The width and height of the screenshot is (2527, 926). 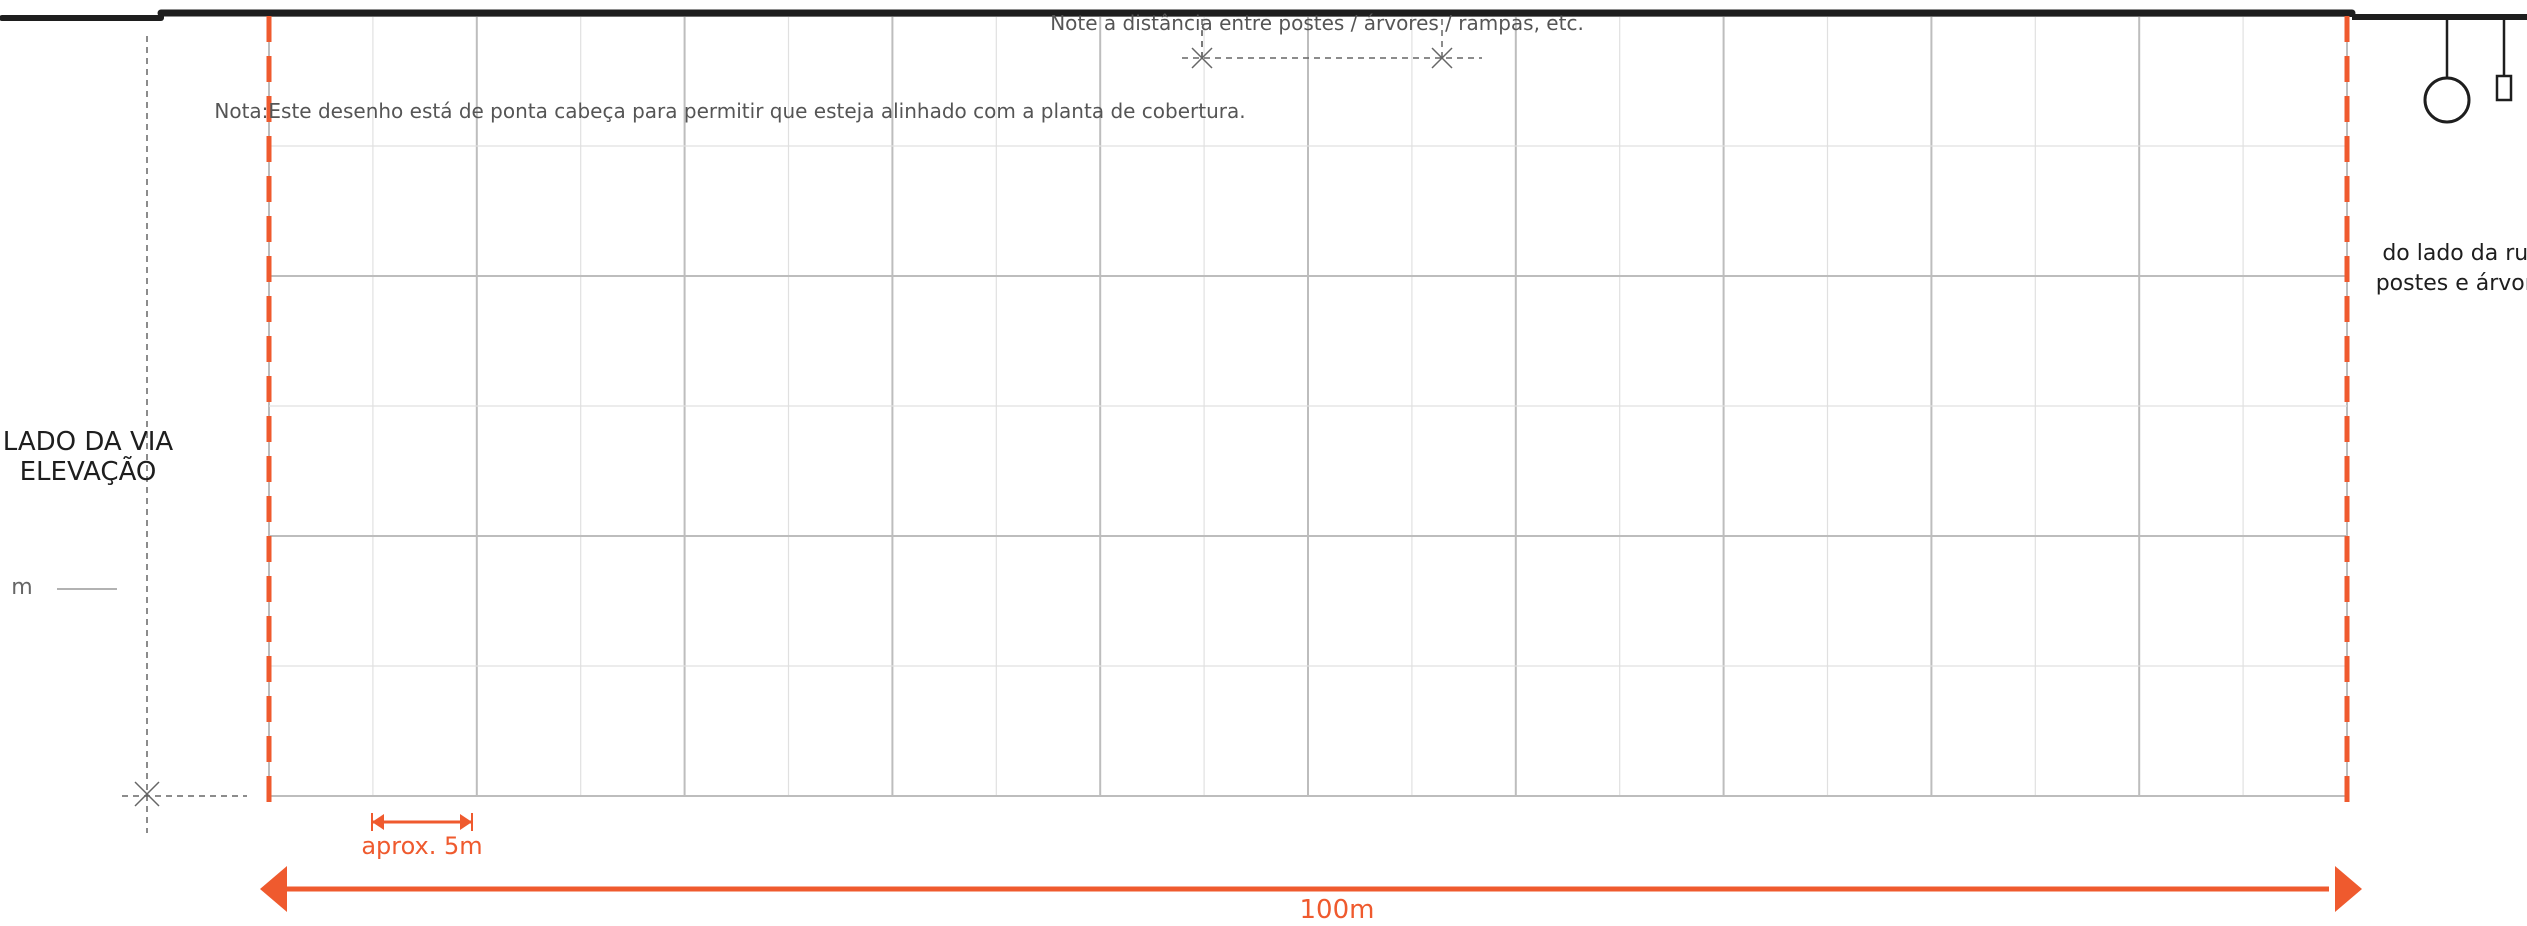 I want to click on arrow-head-left-icon, so click(x=273, y=889).